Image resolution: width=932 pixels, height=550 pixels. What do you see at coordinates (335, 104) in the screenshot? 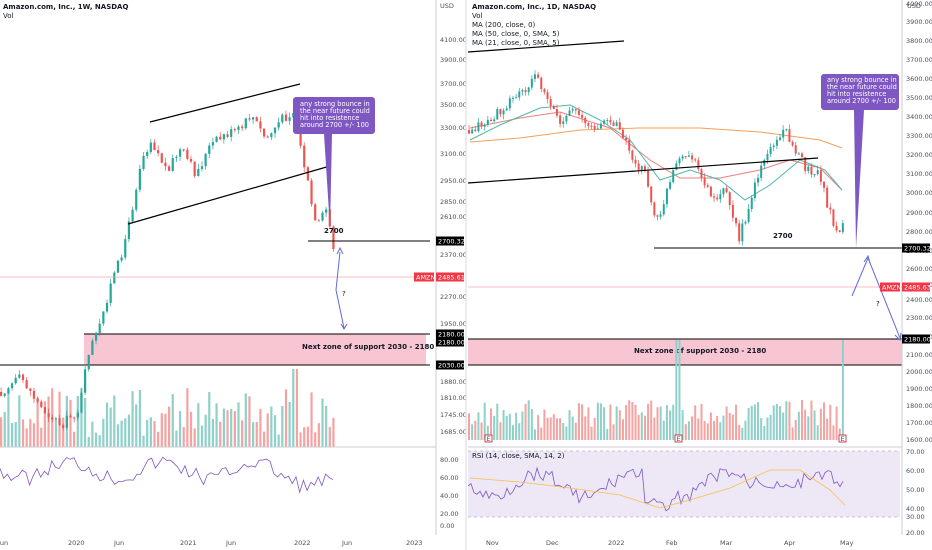
I see `note-line-1: any strong bounce in` at bounding box center [335, 104].